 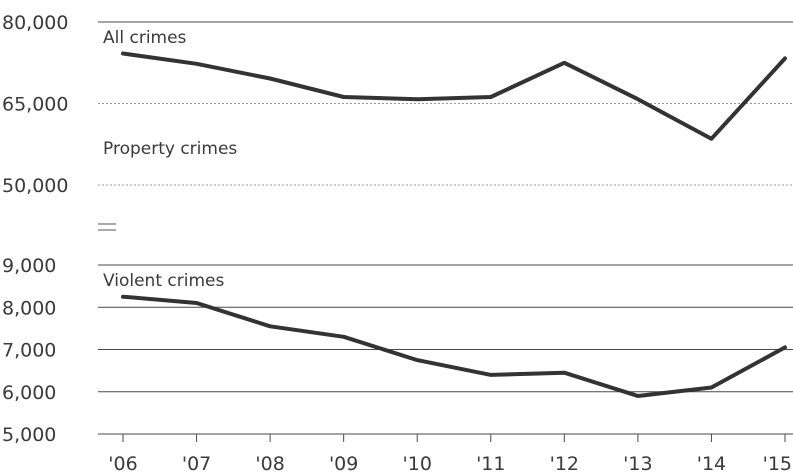 I want to click on x-tick-label: '07, so click(x=196, y=464).